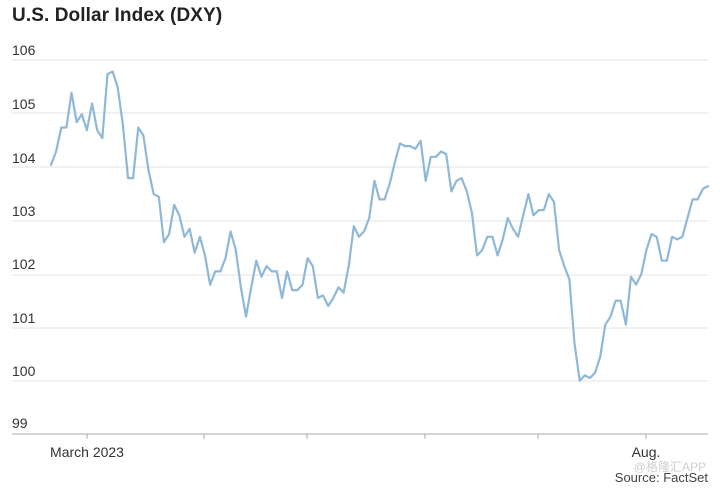 The width and height of the screenshot is (720, 493). What do you see at coordinates (87, 452) in the screenshot?
I see `x-tick-label: March 2023` at bounding box center [87, 452].